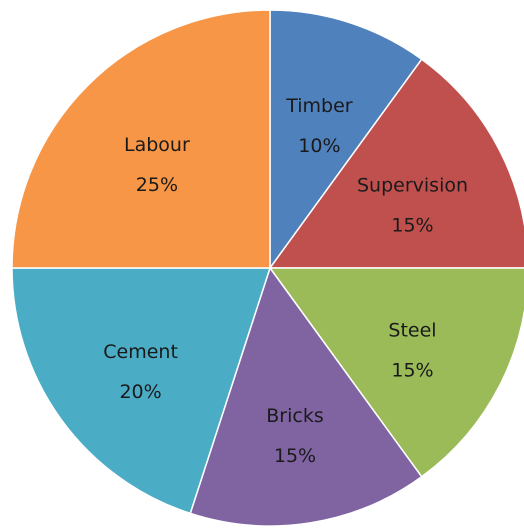 This screenshot has height=528, width=524. Describe the element at coordinates (346, 140) in the screenshot. I see `pie-slice-timber` at that location.